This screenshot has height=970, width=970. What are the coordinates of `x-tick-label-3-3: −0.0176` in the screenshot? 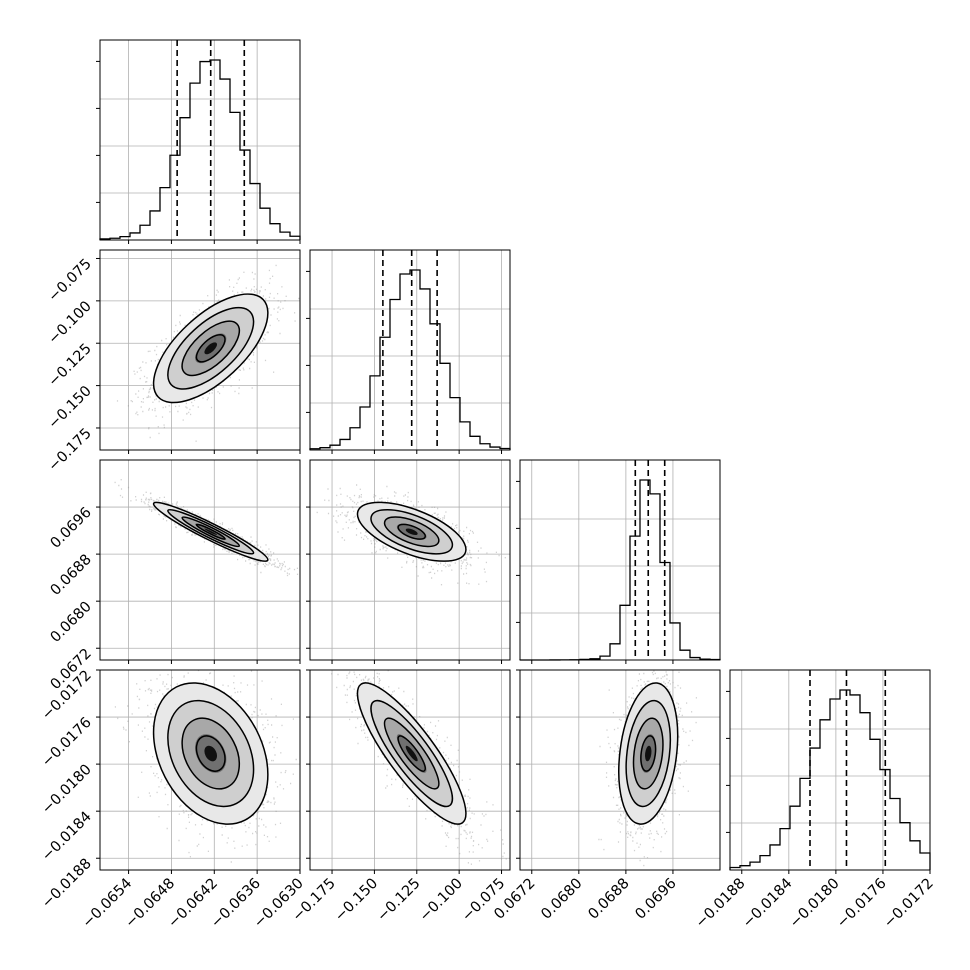 It's located at (862, 904).